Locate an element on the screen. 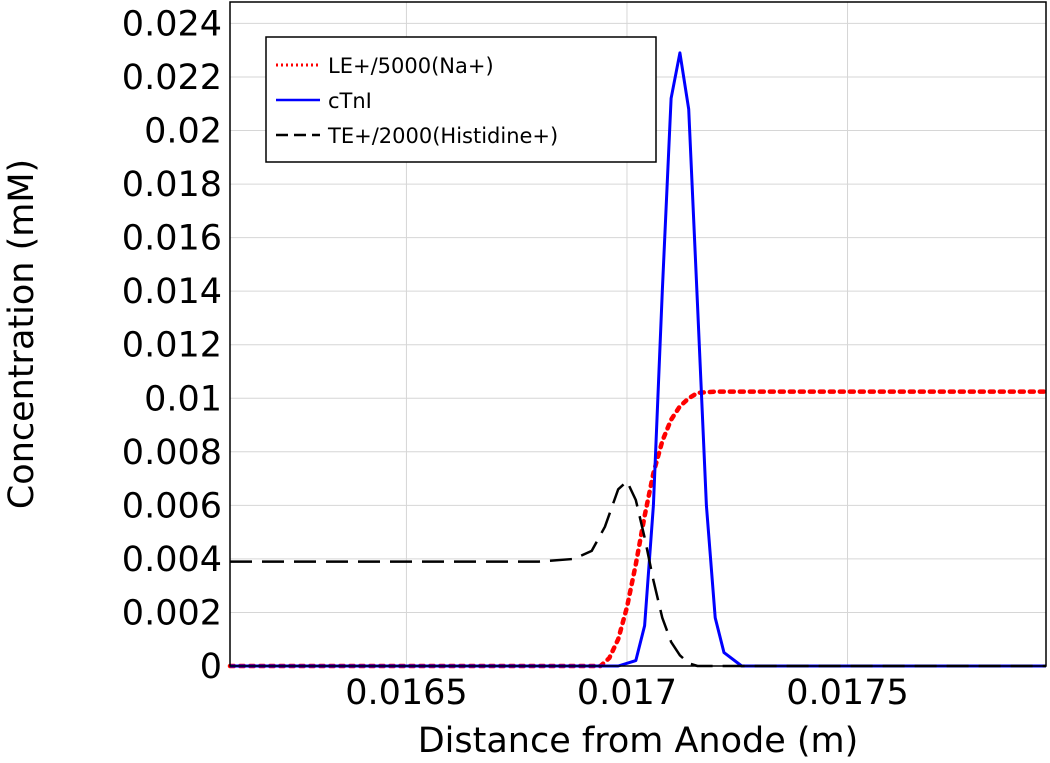 This screenshot has height=763, width=1050. legend-label-2: TE+/2000(Histidine+) is located at coordinates (442, 136).